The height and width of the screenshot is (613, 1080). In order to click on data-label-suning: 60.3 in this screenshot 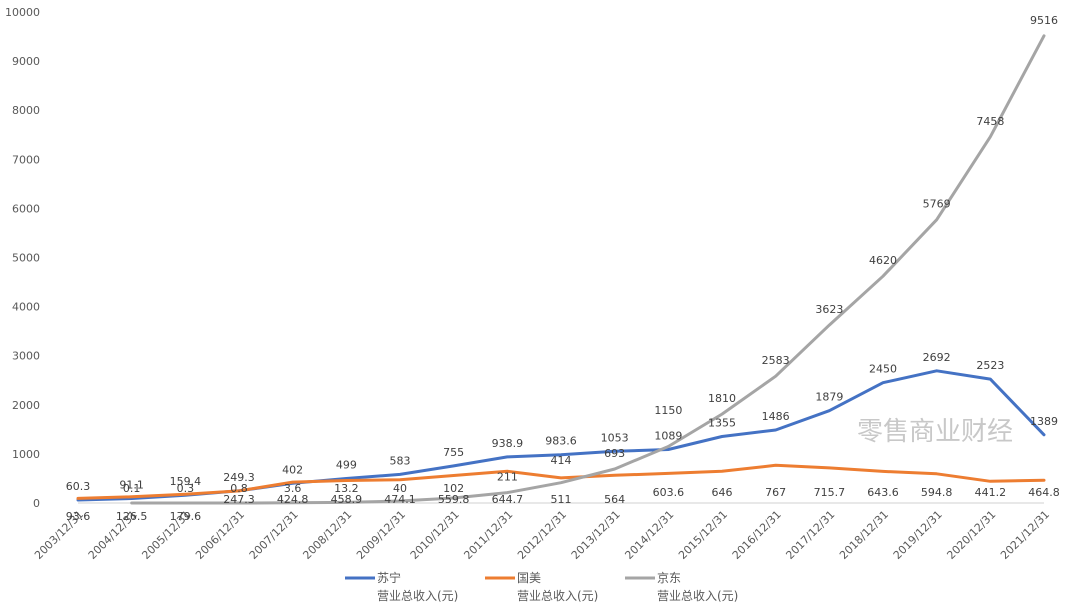, I will do `click(78, 486)`.